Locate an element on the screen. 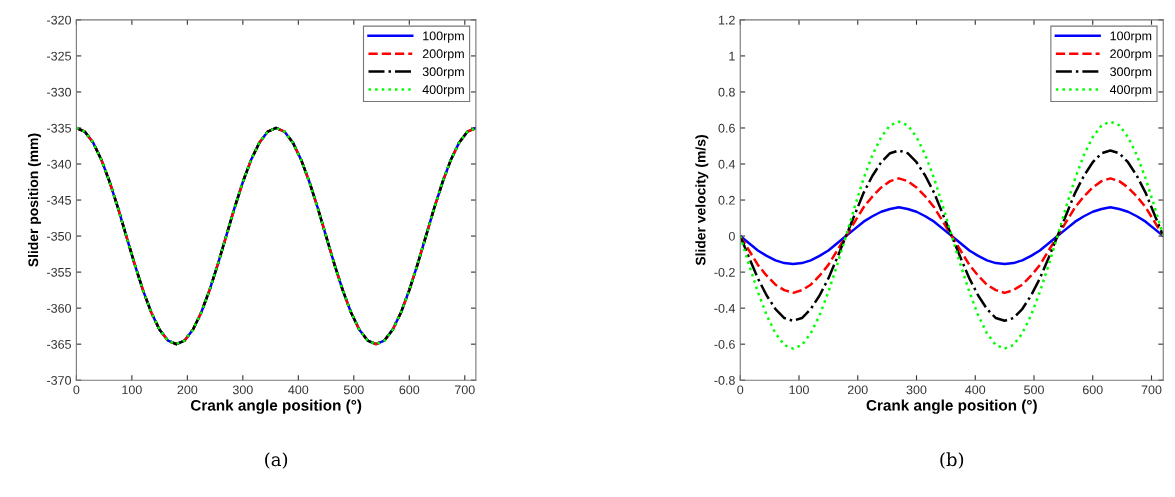  line-series is located at coordinates (952, 235).